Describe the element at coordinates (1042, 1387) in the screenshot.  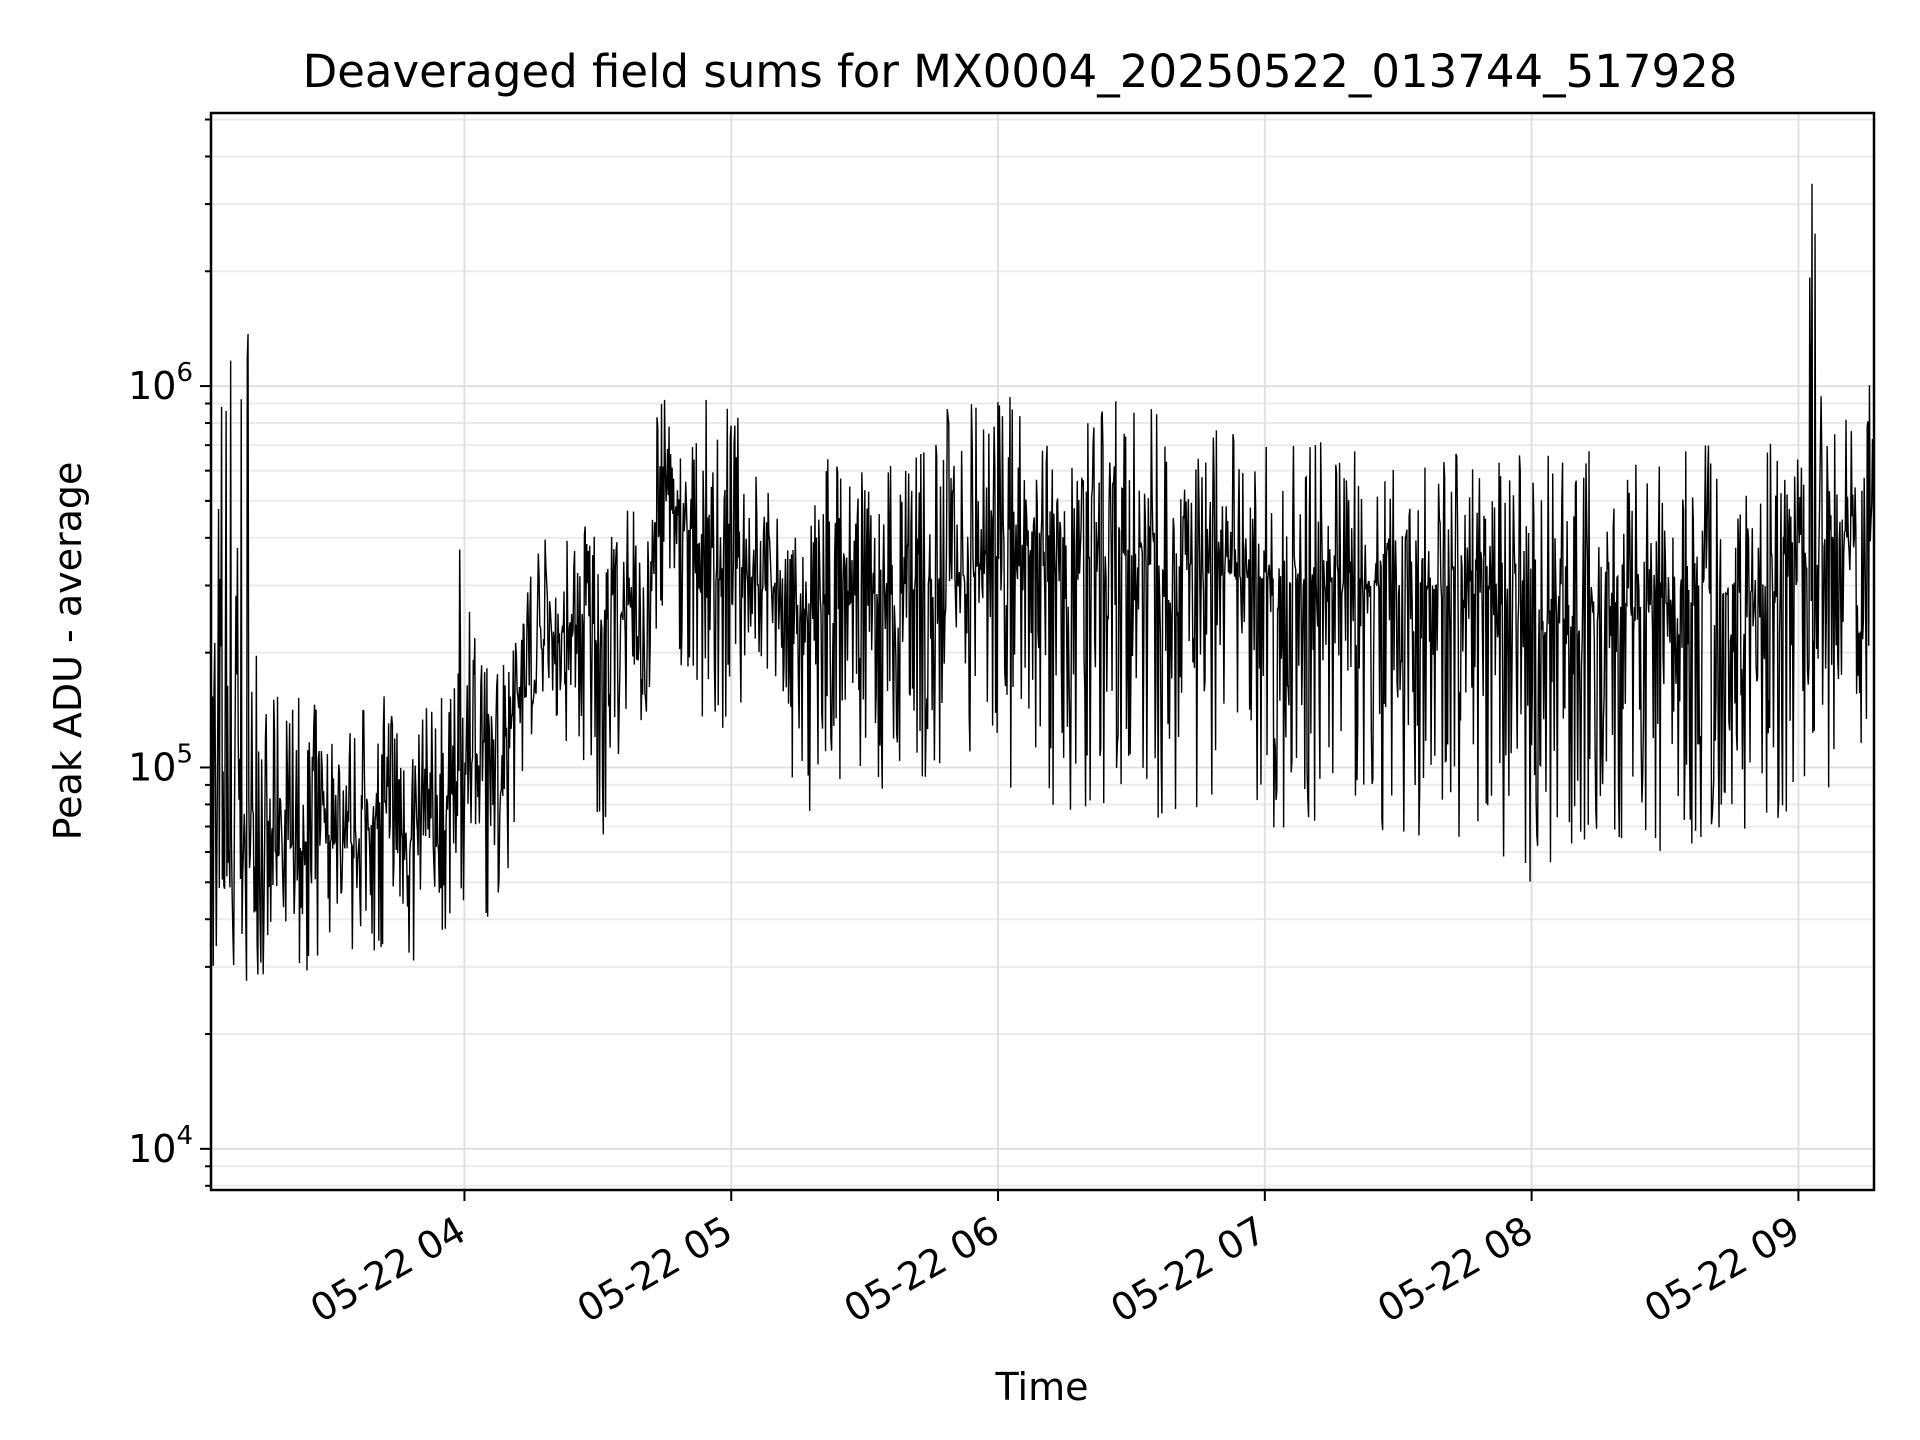
I see `x-axis-label: Time` at that location.